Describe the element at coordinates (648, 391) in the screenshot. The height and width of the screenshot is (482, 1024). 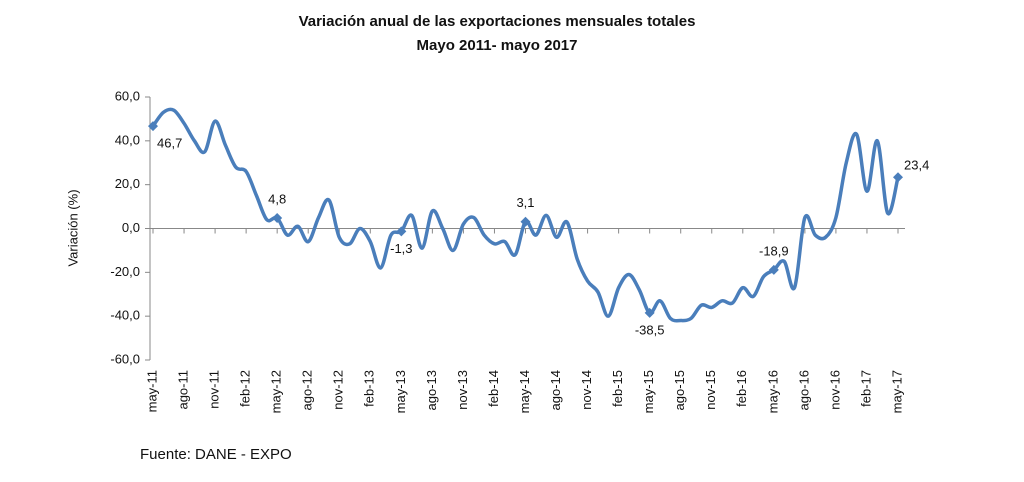
I see `x-tick-label: may-15` at that location.